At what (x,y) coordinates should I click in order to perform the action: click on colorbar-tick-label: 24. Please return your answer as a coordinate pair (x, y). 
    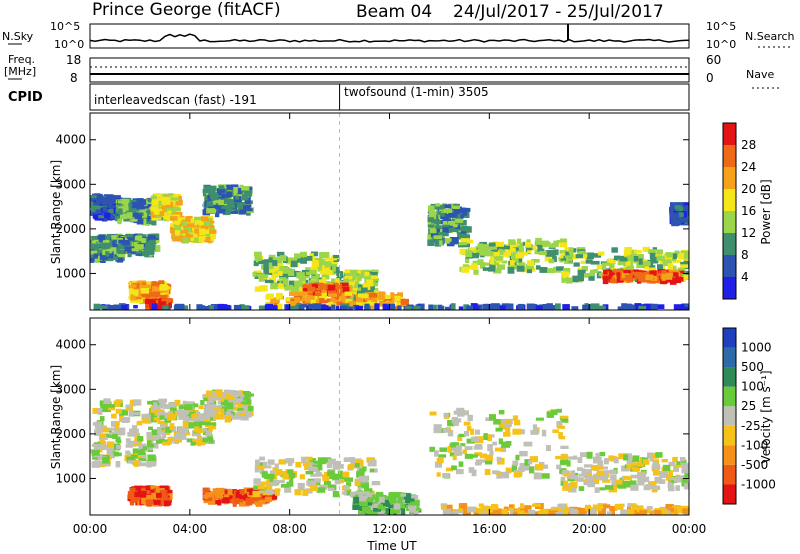
    Looking at the image, I should click on (748, 167).